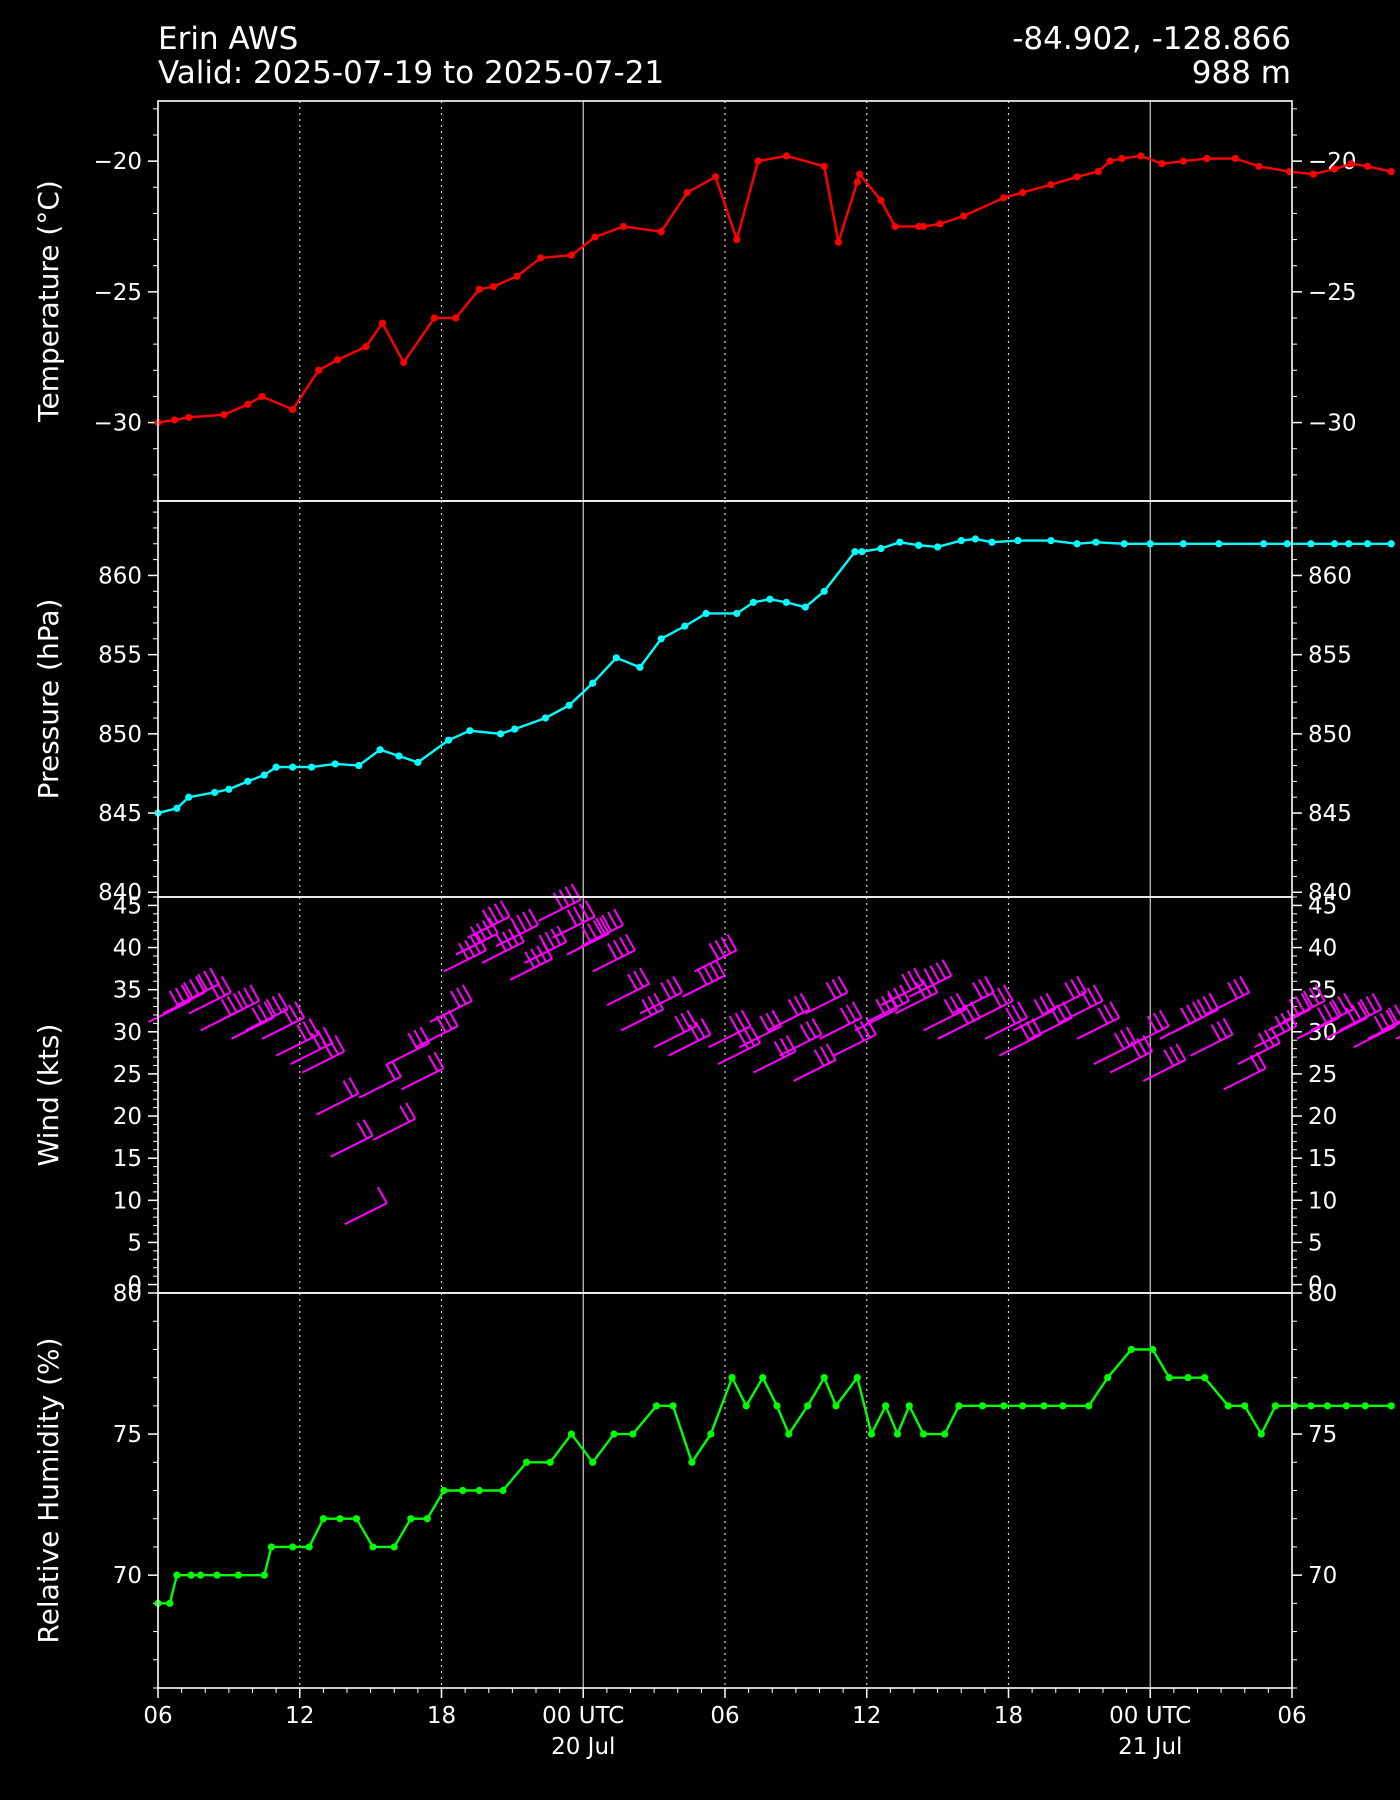 The height and width of the screenshot is (1800, 1400). Describe the element at coordinates (1322, 1294) in the screenshot. I see `humidity-ytick-label-right: 80` at that location.